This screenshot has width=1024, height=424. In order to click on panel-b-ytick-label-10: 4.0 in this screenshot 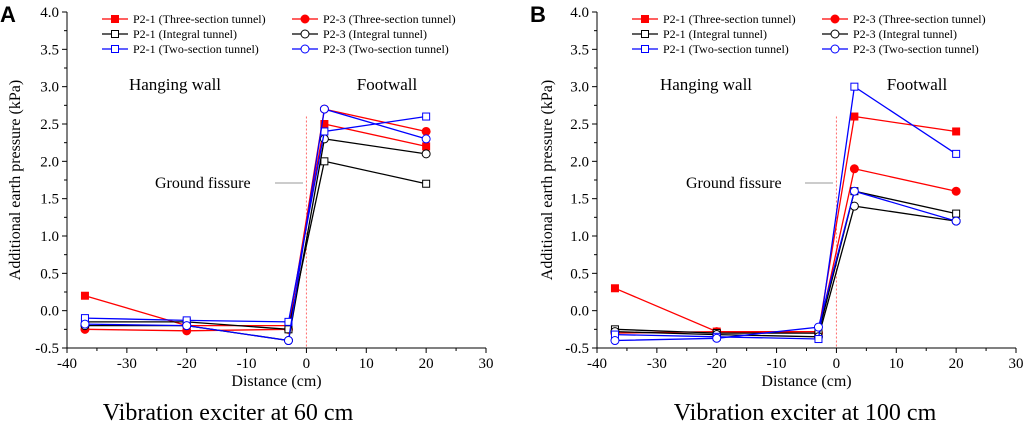, I will do `click(579, 13)`.